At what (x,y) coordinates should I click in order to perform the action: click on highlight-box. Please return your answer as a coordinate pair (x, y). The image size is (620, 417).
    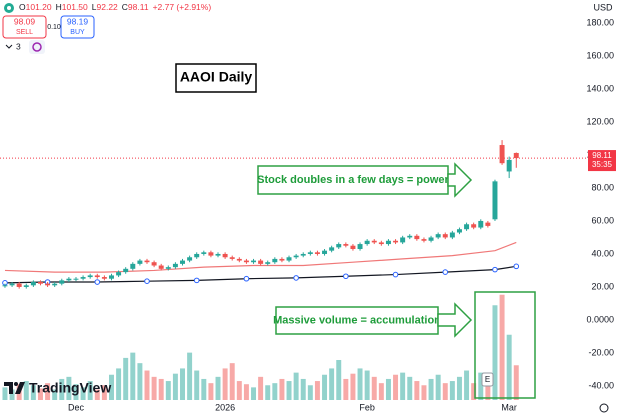
    Looking at the image, I should click on (505, 345).